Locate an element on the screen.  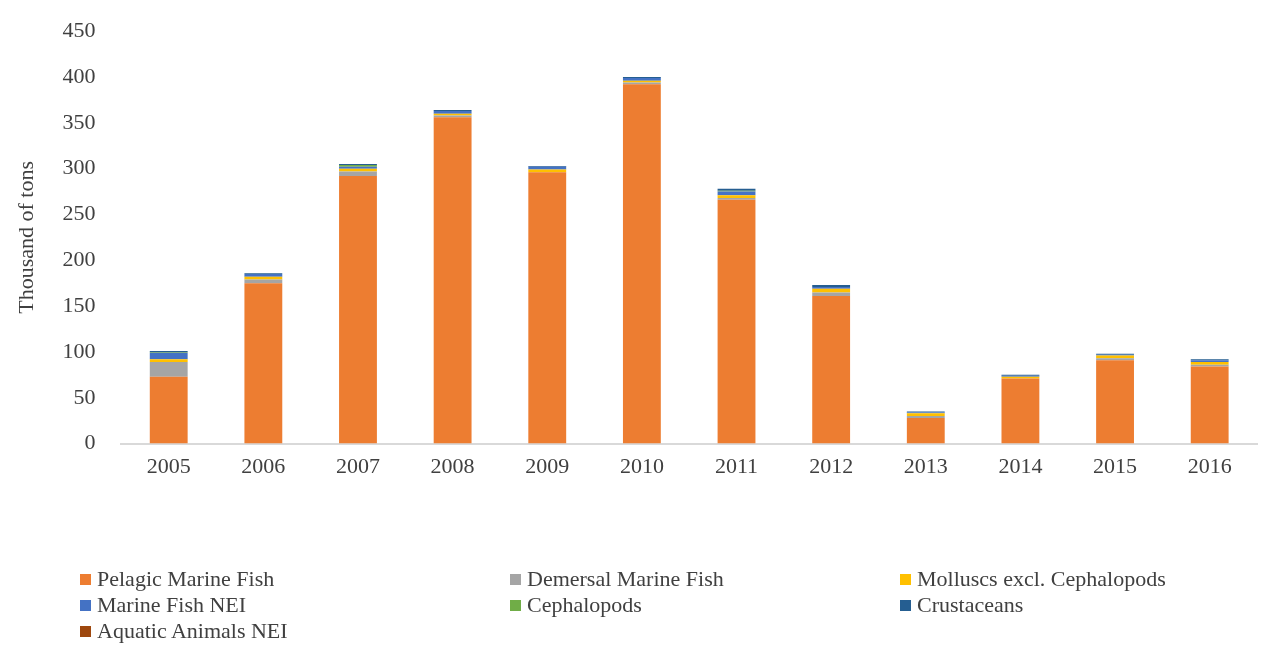
legend-label: Marine Fish NEI is located at coordinates (172, 605).